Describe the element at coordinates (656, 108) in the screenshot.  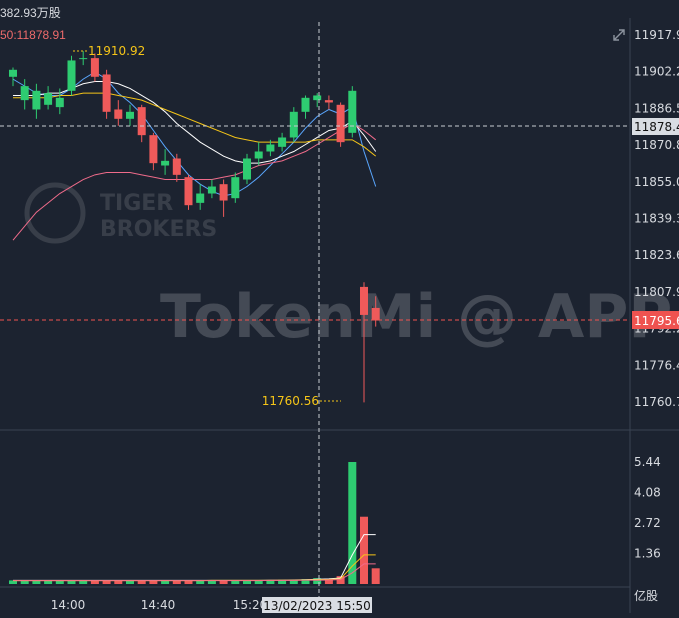
I see `price-tick-label: 11886.5` at that location.